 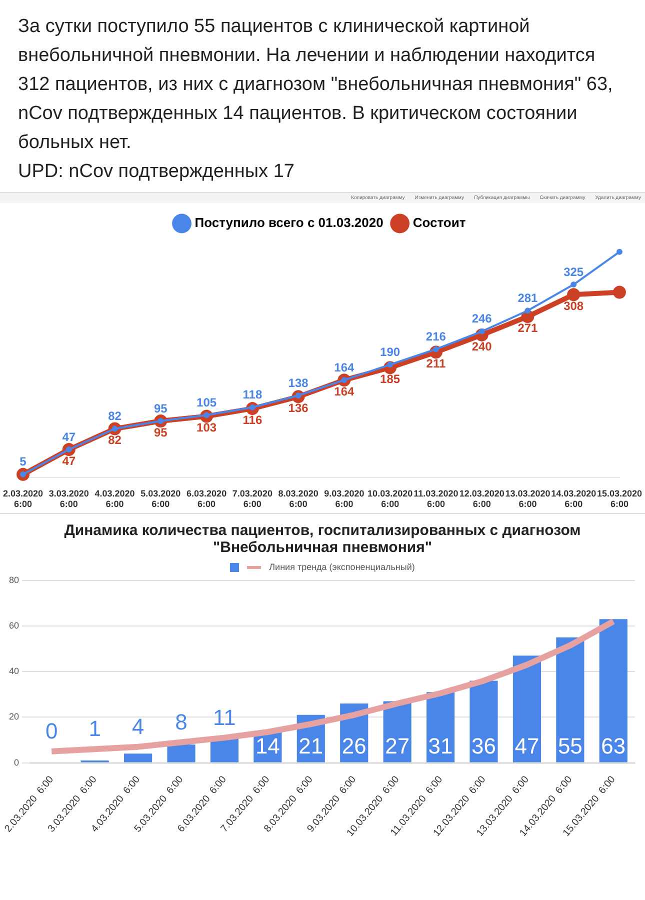 What do you see at coordinates (298, 383) in the screenshot?
I see `data-label: 138` at bounding box center [298, 383].